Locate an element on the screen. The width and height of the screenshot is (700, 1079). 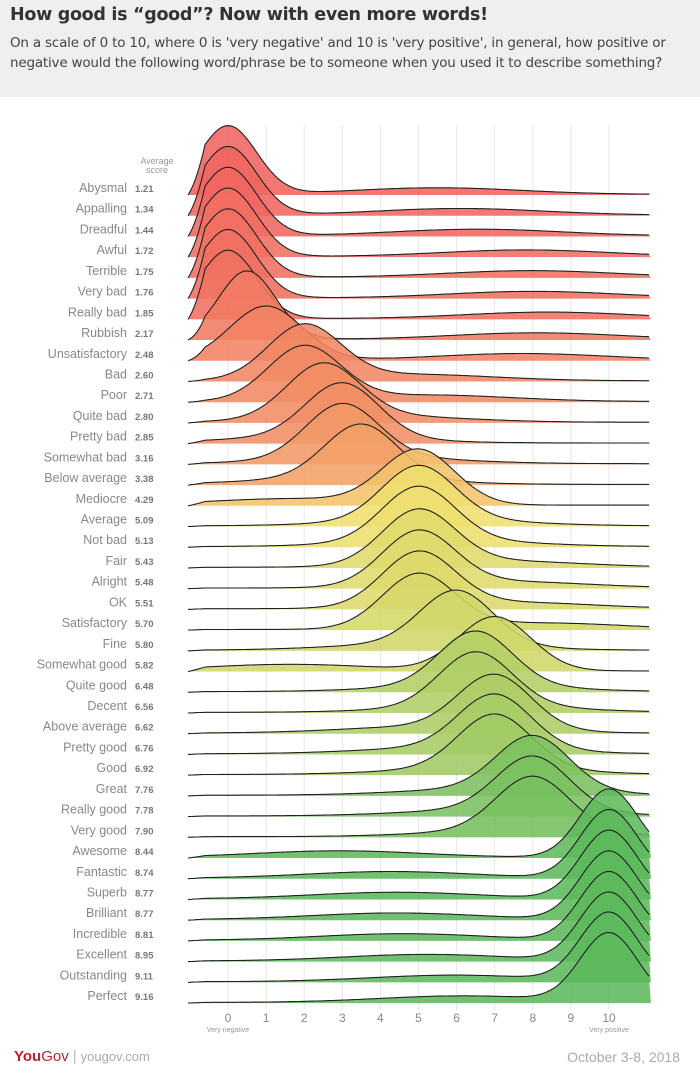
average-score: 6.56 is located at coordinates (144, 707).